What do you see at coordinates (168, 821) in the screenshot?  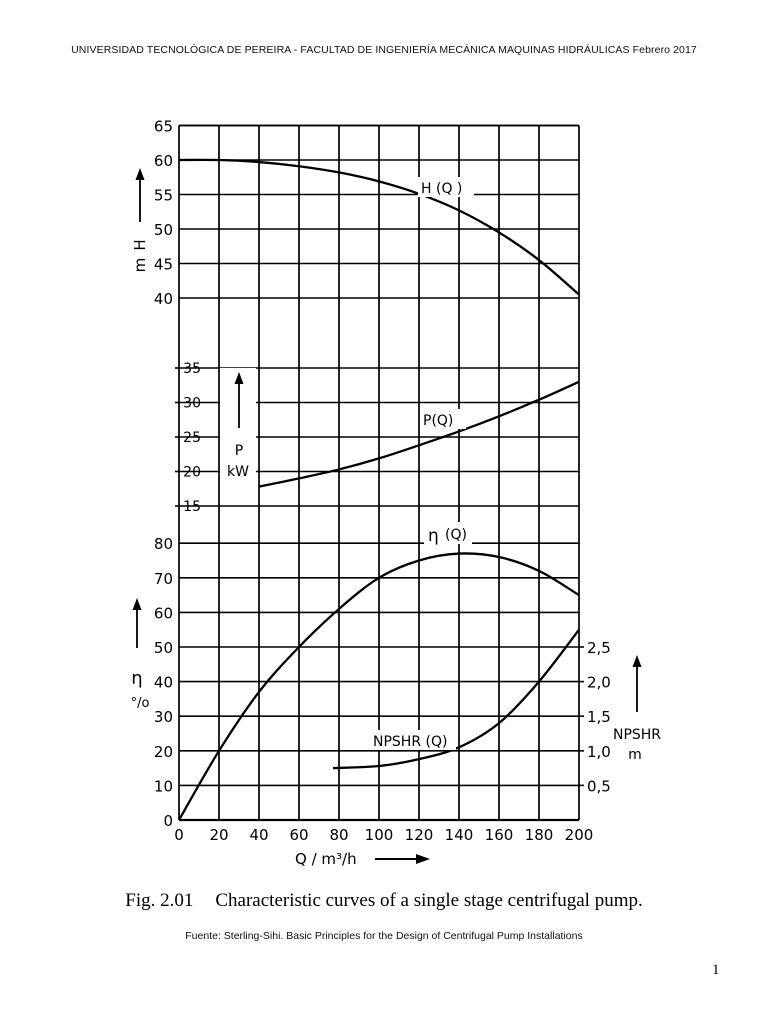 I see `tick-label-eta: 0` at bounding box center [168, 821].